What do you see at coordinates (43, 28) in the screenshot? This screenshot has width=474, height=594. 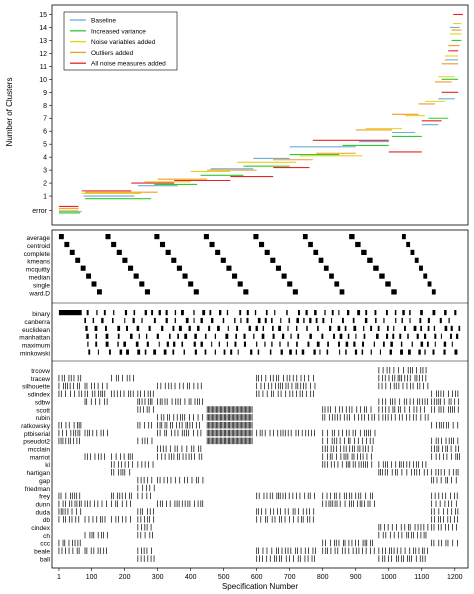 I see `y-tick-label: 14` at bounding box center [43, 28].